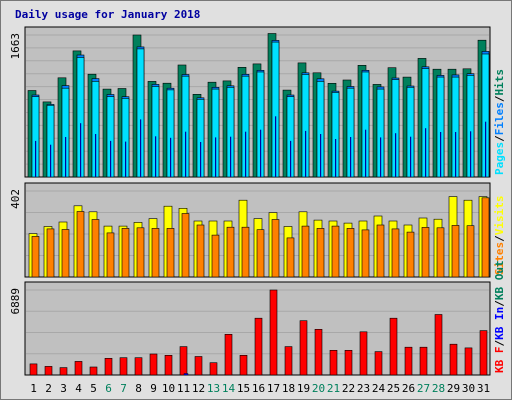 The height and width of the screenshot is (400, 512). I want to click on x-label-day-10: 10, so click(168, 388).